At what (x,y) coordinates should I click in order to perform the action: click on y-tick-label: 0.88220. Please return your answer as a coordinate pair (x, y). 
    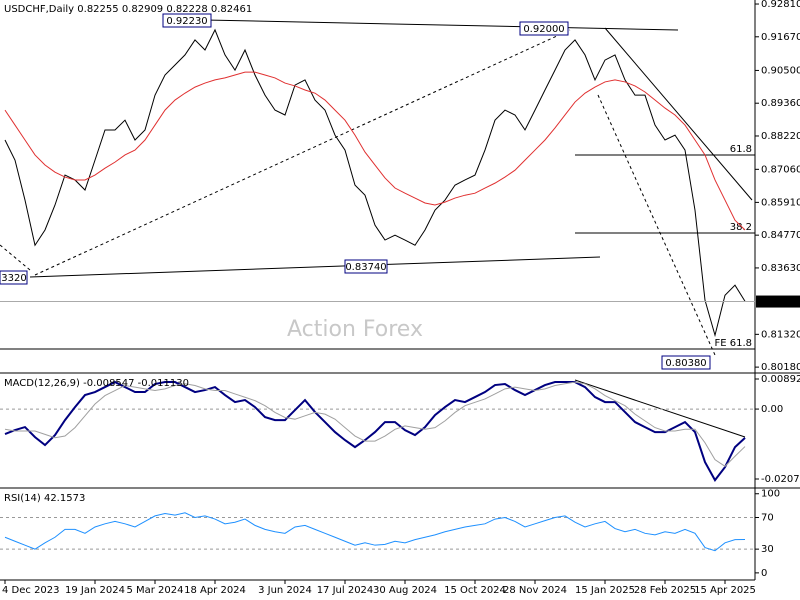
    Looking at the image, I should click on (780, 136).